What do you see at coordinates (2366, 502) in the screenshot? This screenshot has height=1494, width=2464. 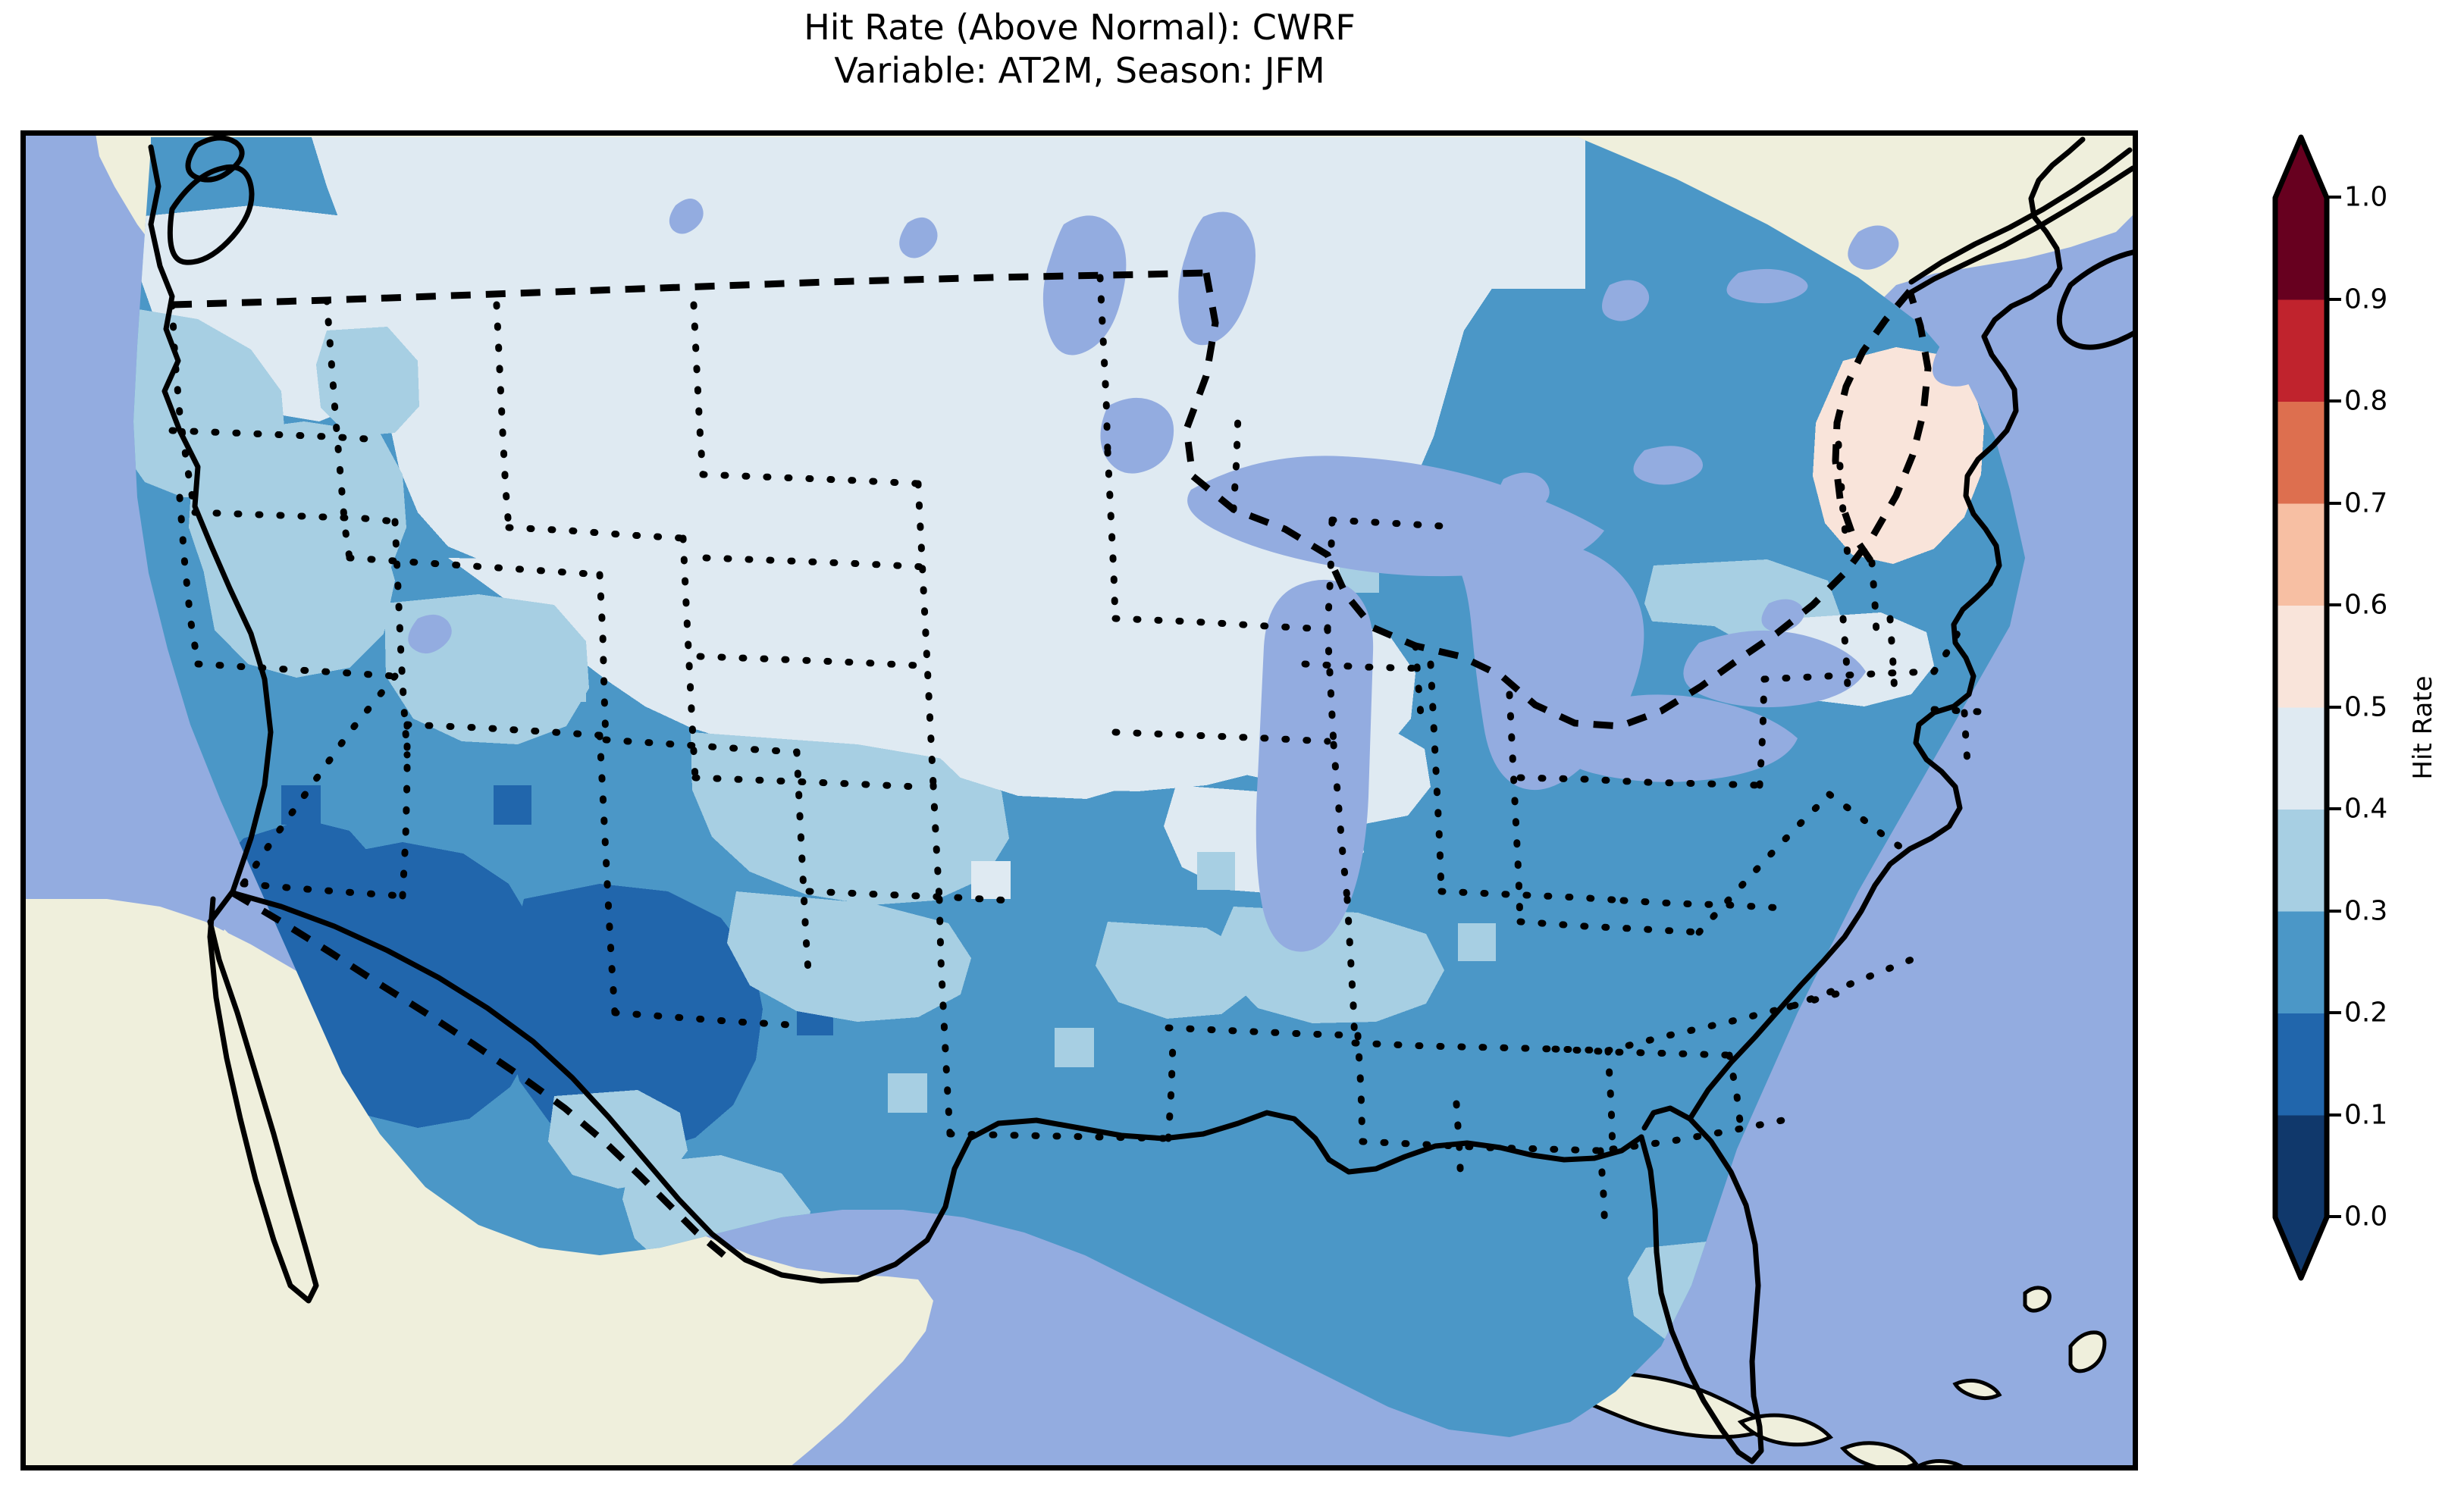 I see `colorbar-tick-label: 0.7` at bounding box center [2366, 502].